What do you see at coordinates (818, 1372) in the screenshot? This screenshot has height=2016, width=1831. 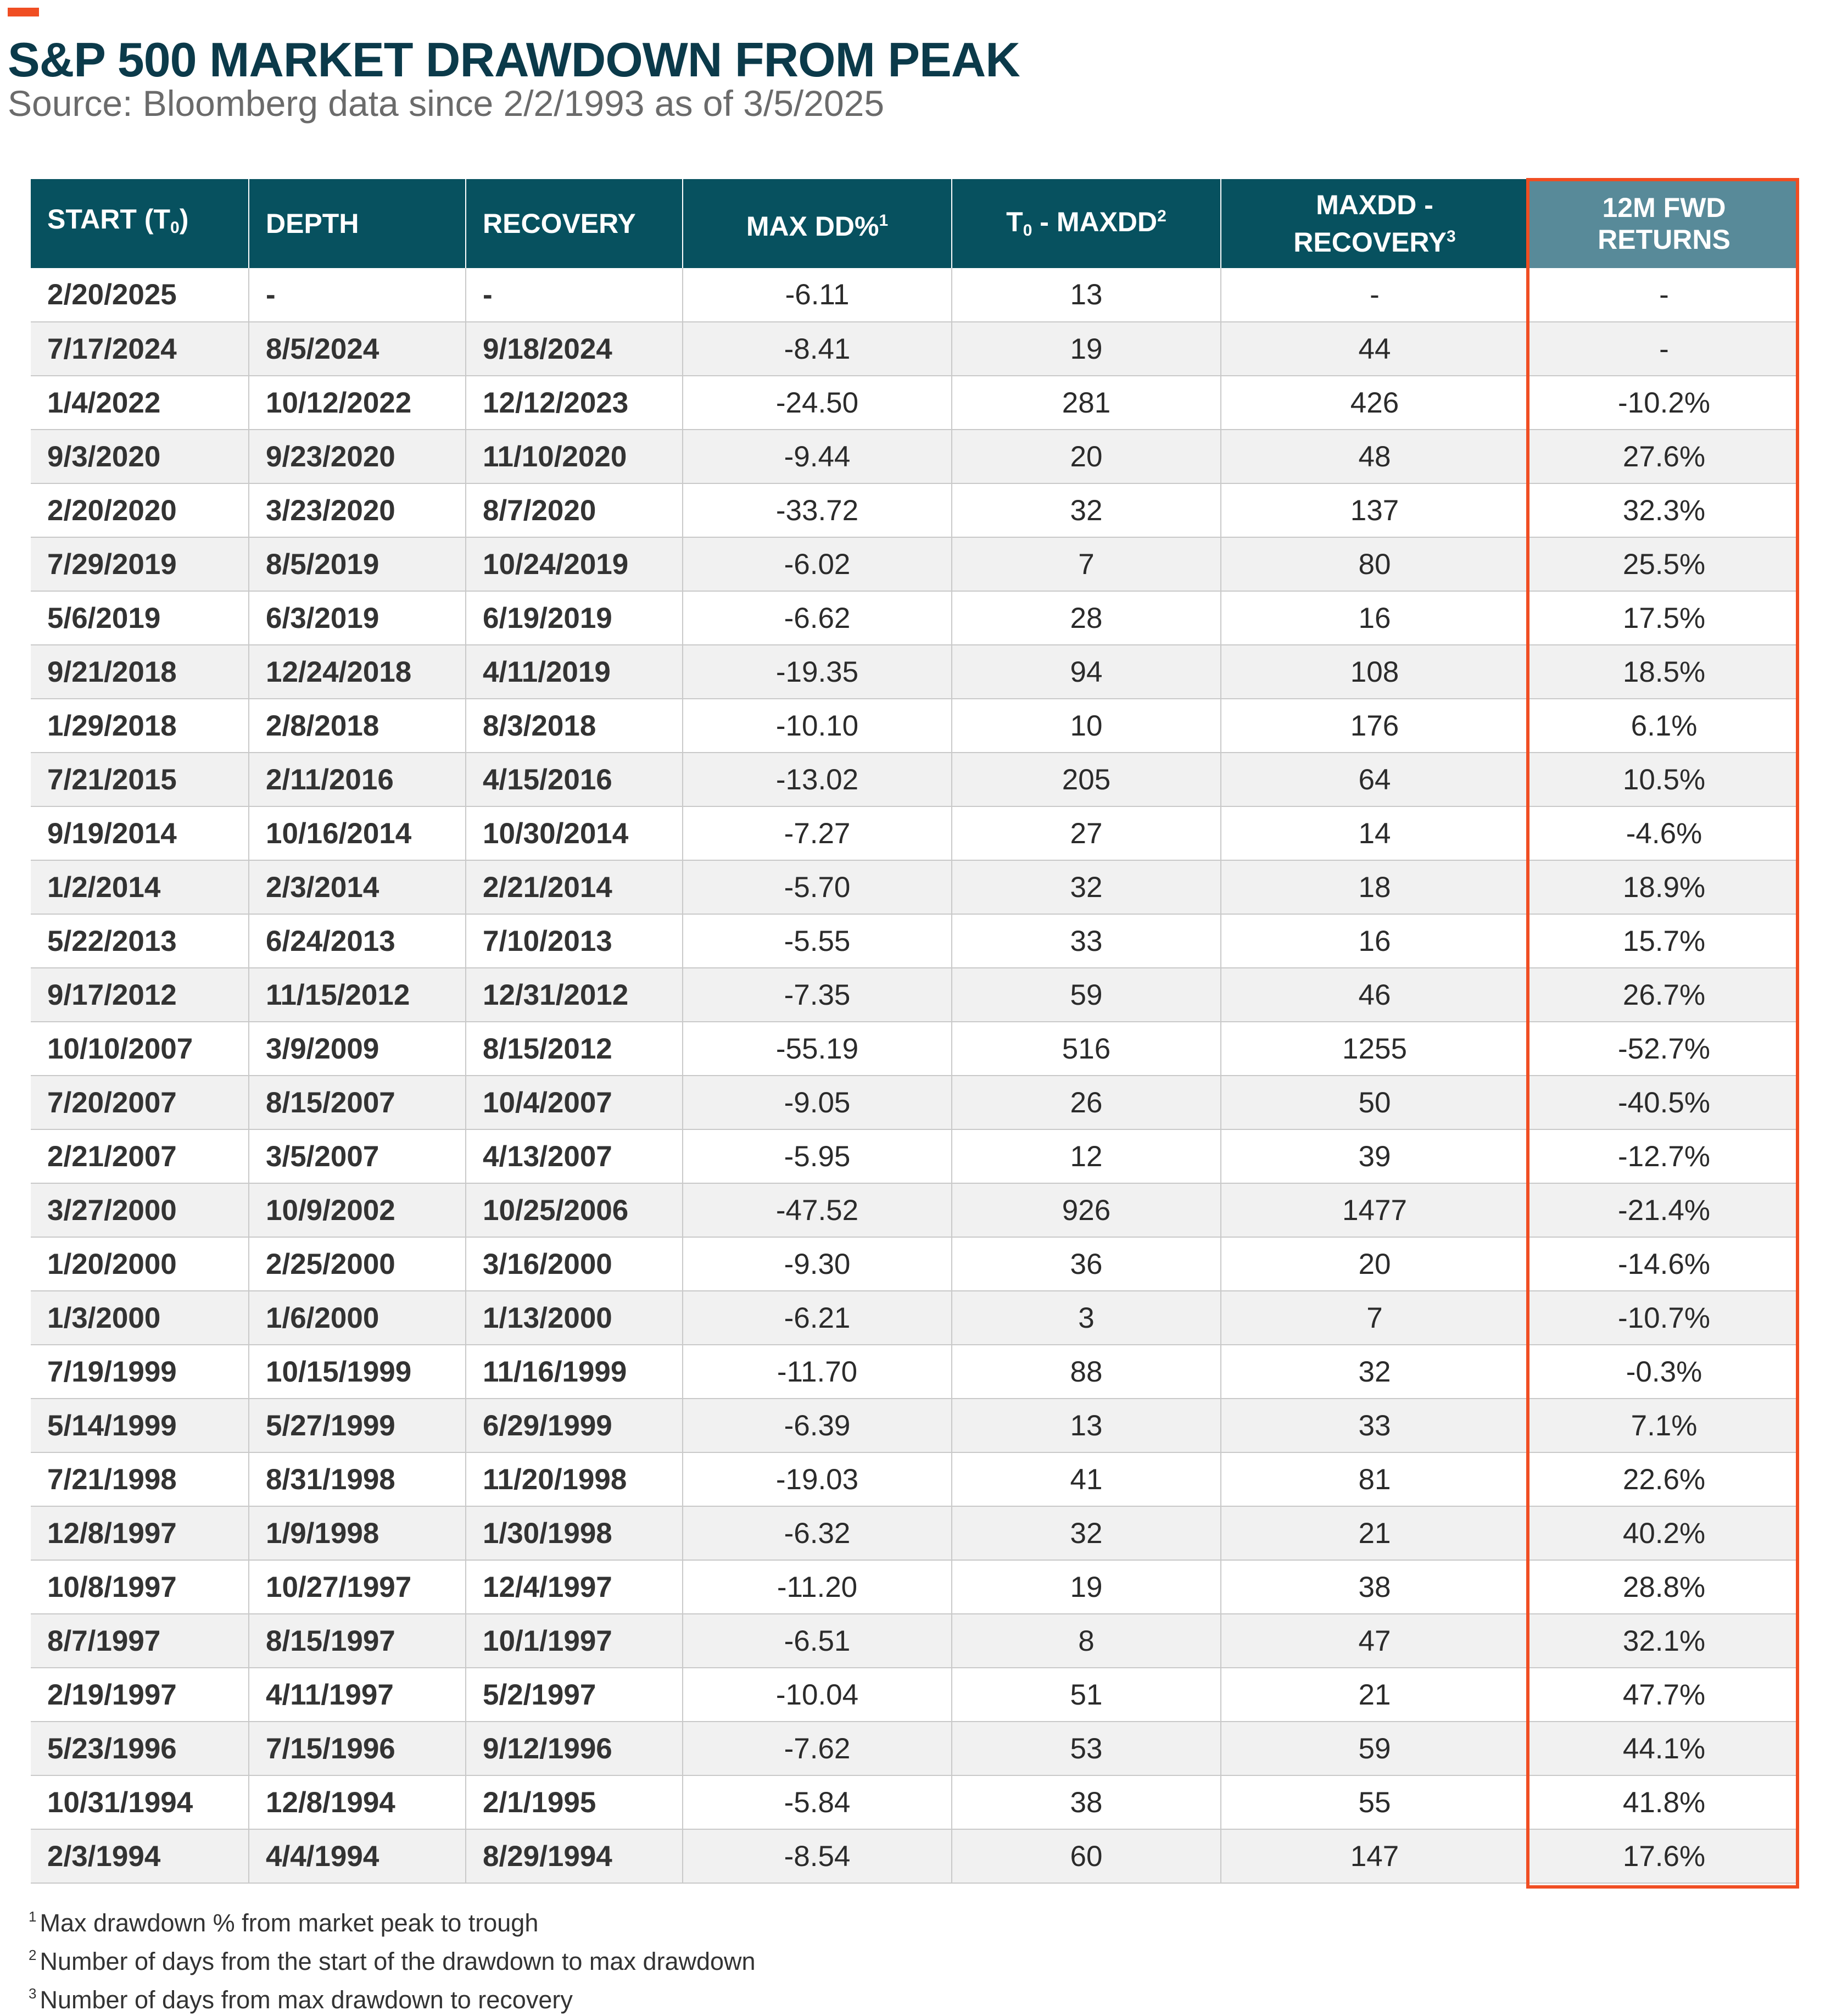 I see `max-dd-cell: -11.70` at bounding box center [818, 1372].